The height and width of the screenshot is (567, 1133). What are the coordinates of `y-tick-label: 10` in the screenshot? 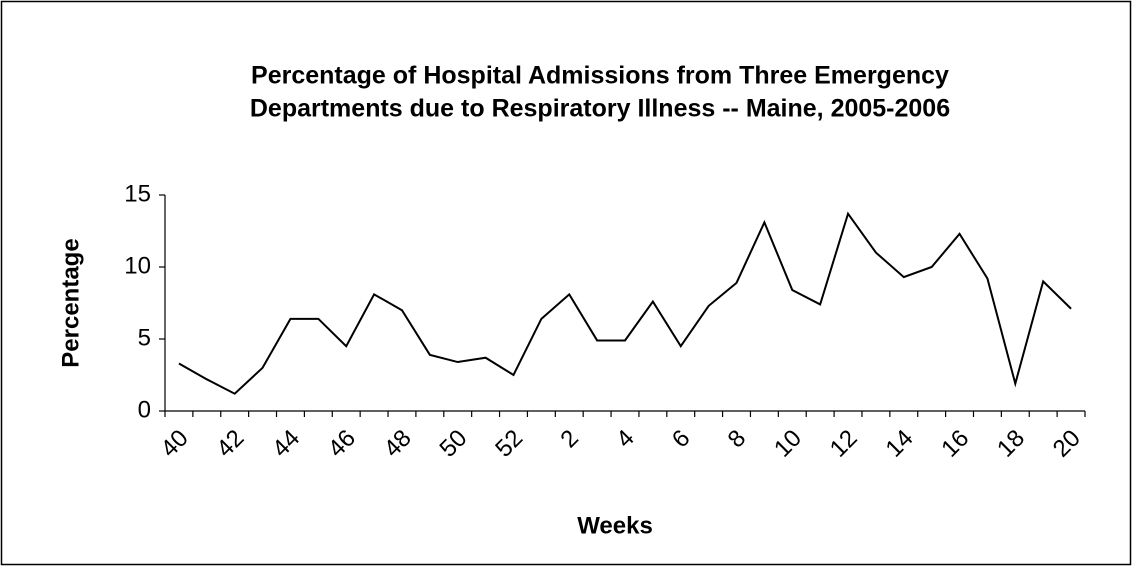 It's located at (137, 265).